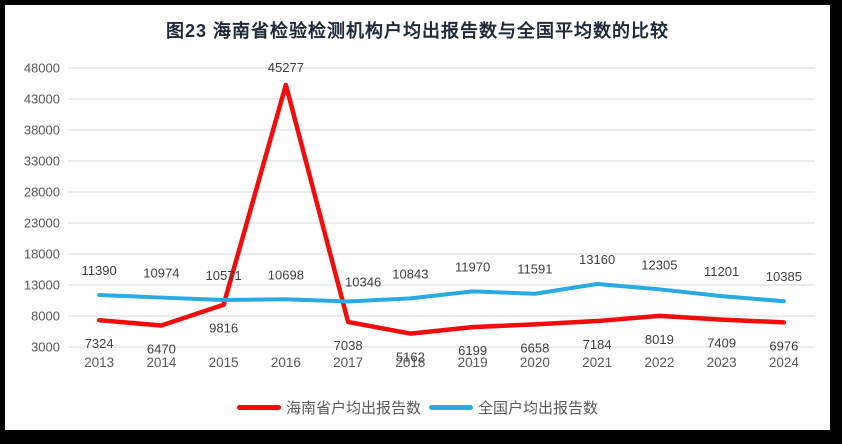  Describe the element at coordinates (784, 276) in the screenshot. I see `data-label: 10385` at that location.